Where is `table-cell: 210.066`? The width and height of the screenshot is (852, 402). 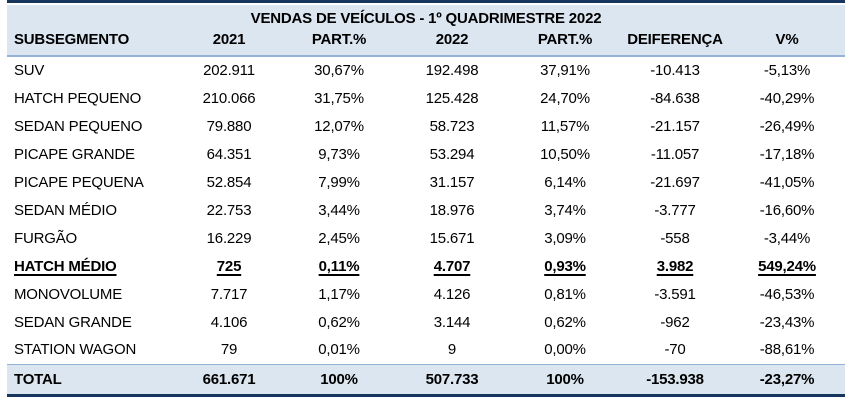
table-cell: 210.066 is located at coordinates (229, 98).